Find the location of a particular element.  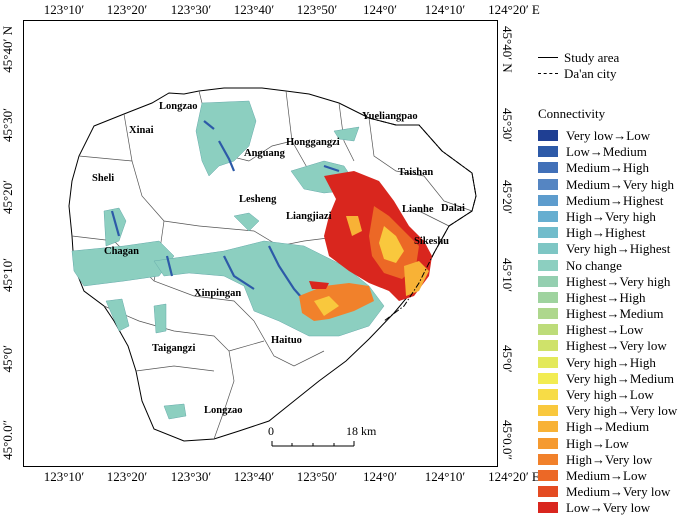

legend-study-area: Study area is located at coordinates (618, 58).